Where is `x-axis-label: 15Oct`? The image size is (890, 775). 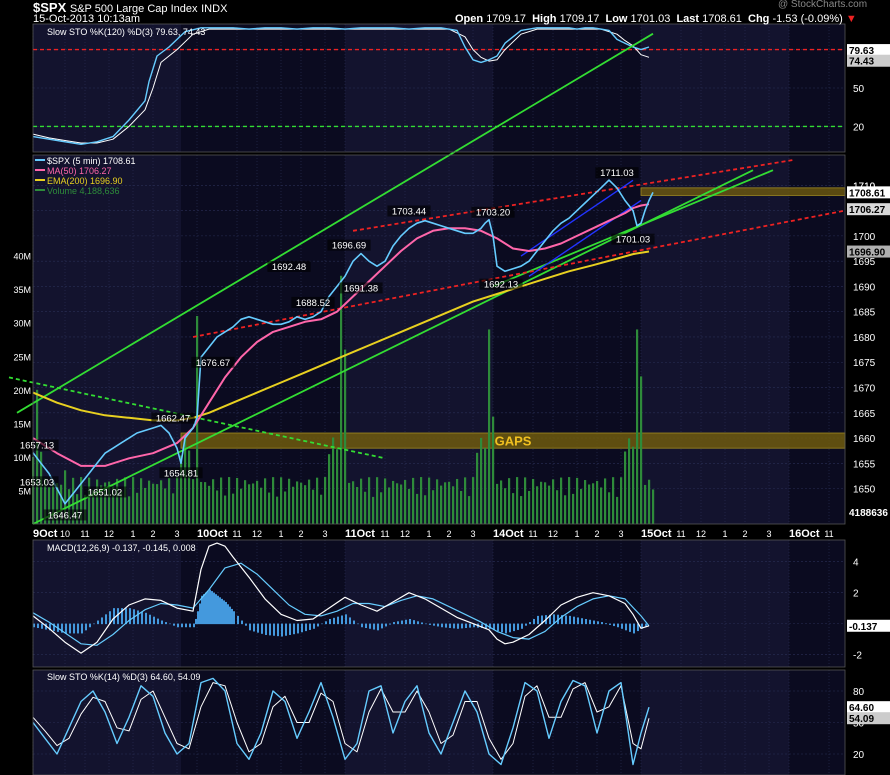
x-axis-label: 15Oct is located at coordinates (656, 534).